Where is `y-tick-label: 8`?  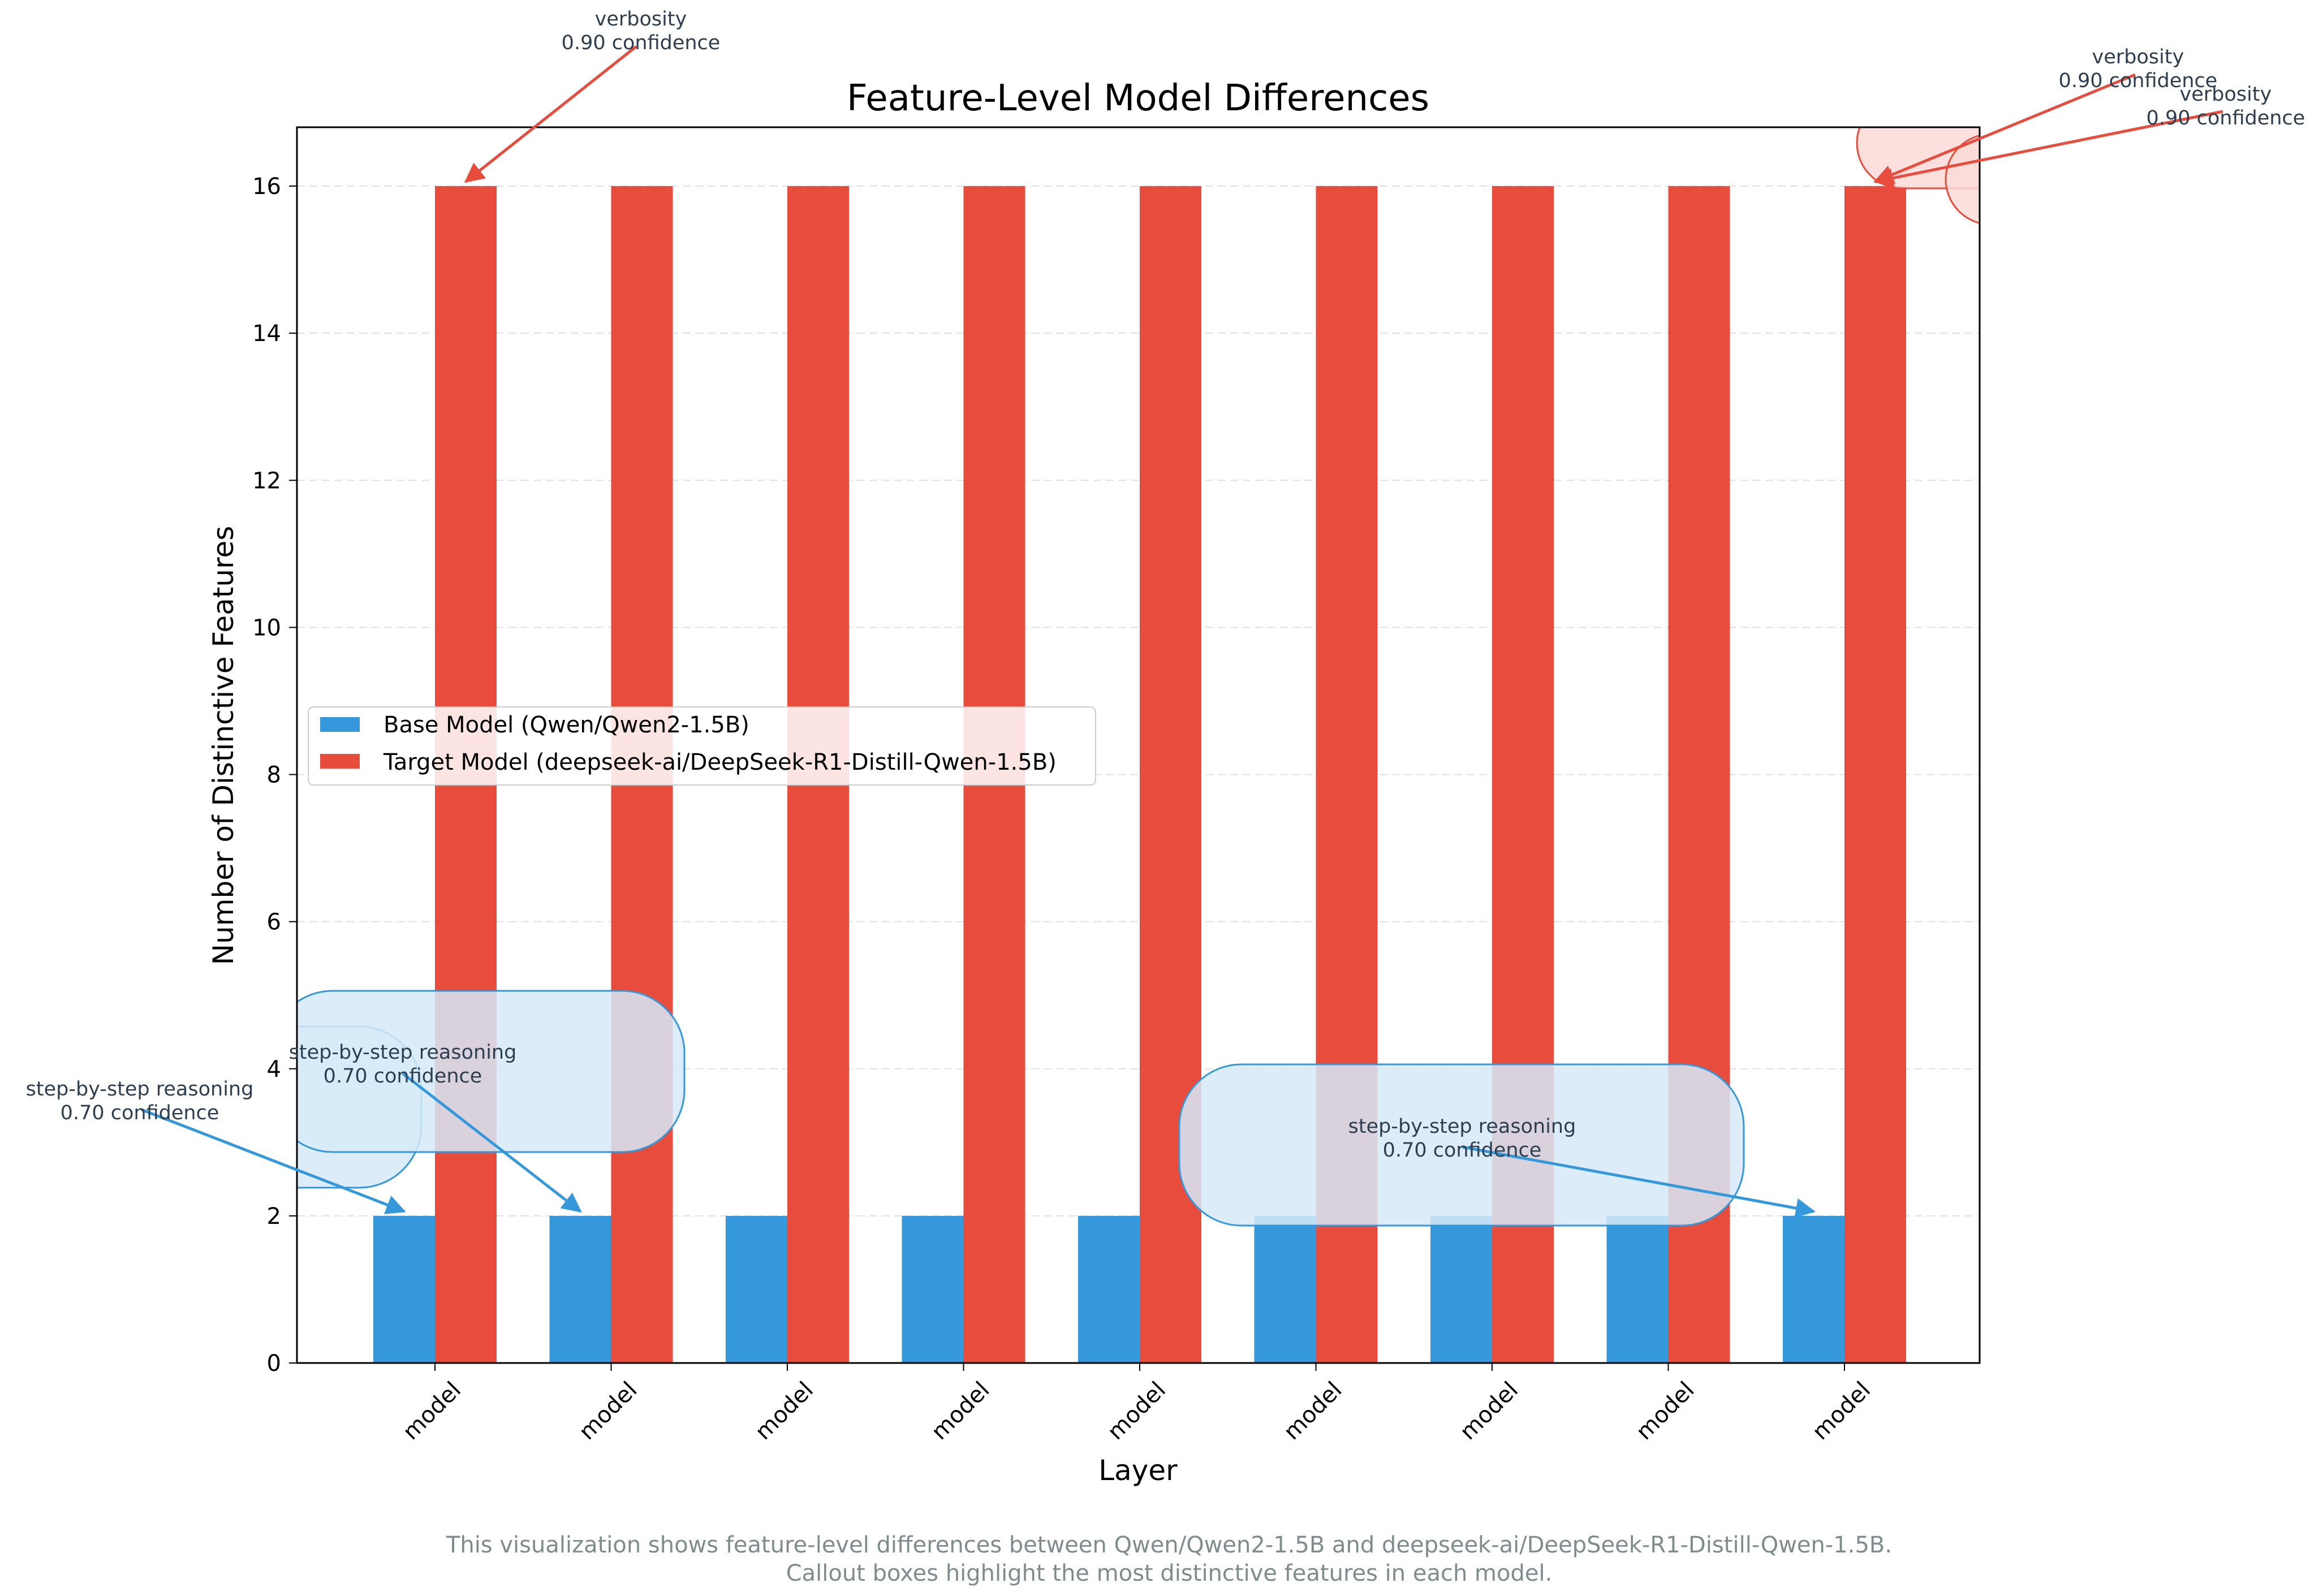 y-tick-label: 8 is located at coordinates (274, 775).